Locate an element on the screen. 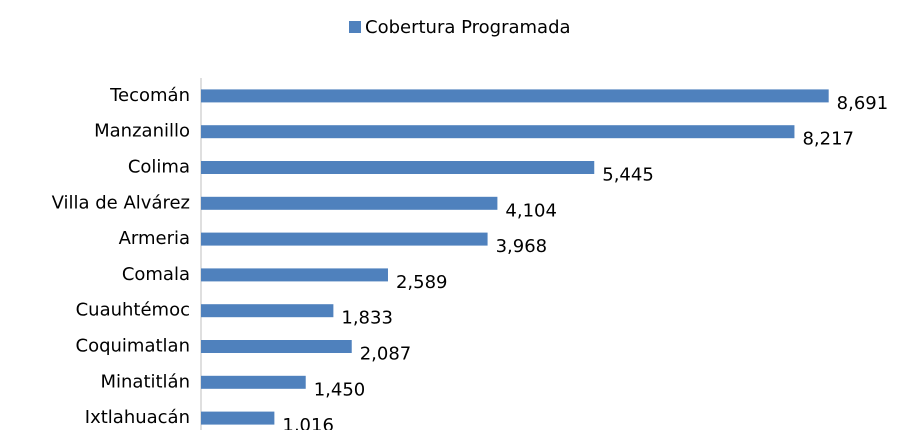 This screenshot has height=430, width=909. y-tick-label: Manzanillo is located at coordinates (142, 131).